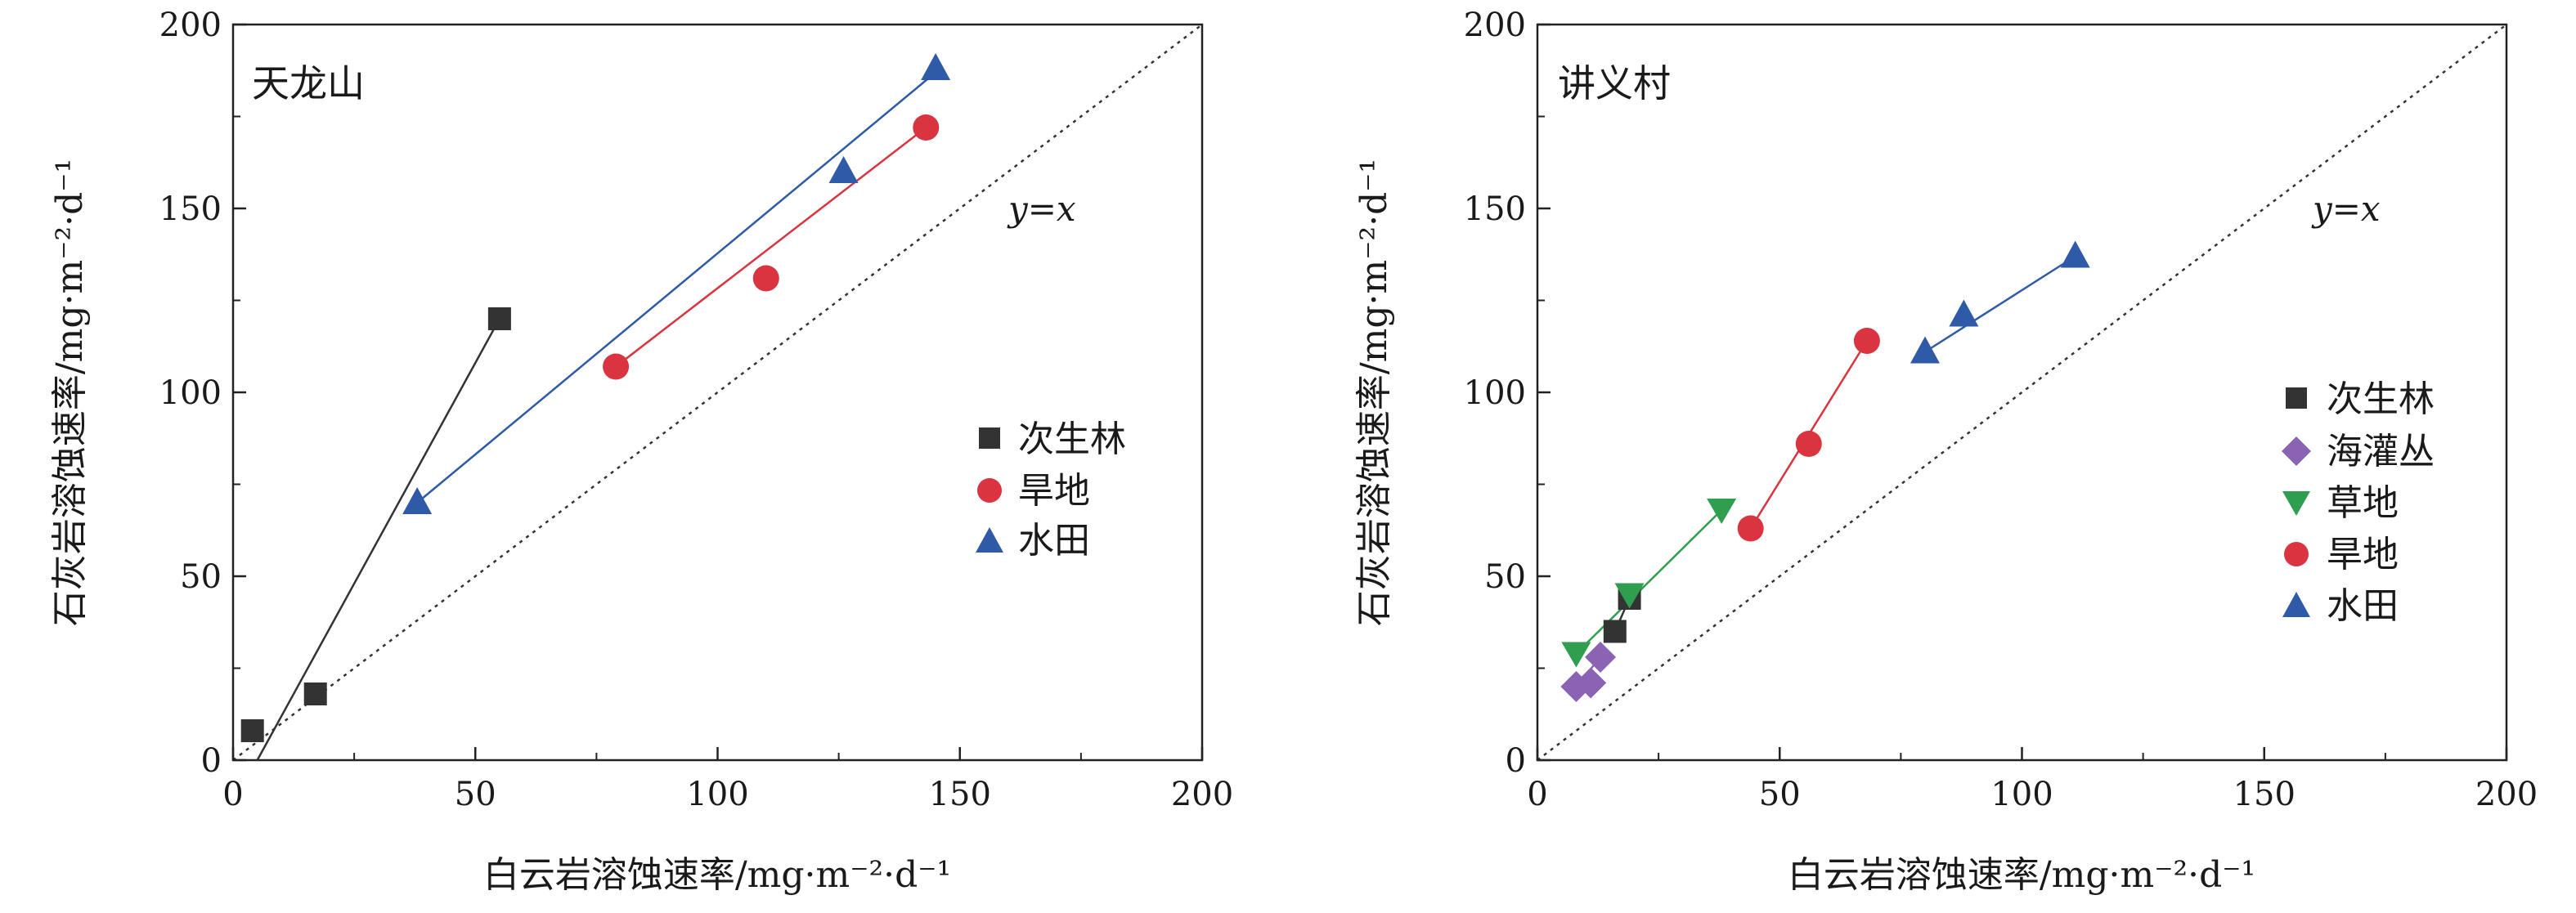  I want to click on legend: 次生林 旱地 水田, so click(1051, 490).